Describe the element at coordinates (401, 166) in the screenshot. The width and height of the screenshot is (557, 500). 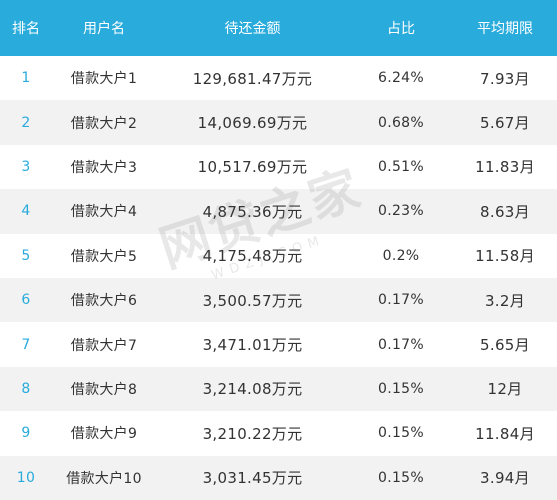
I see `share-cell: 0.51%` at that location.